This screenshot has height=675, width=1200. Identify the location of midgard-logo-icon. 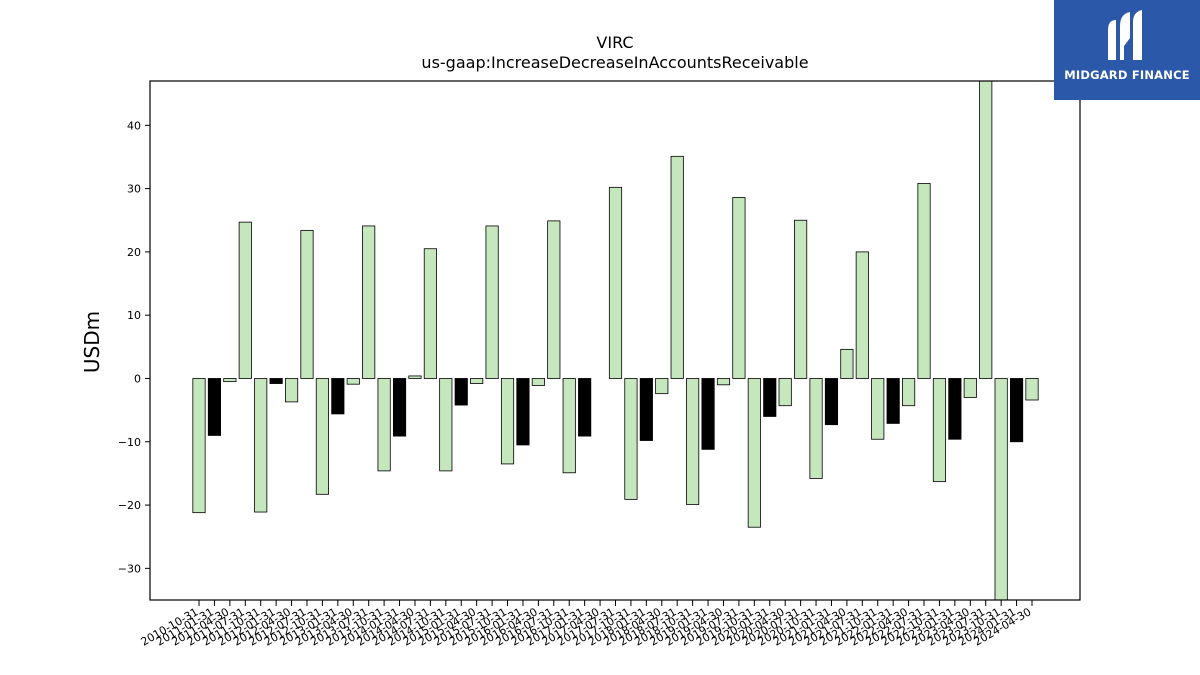
(1125, 35).